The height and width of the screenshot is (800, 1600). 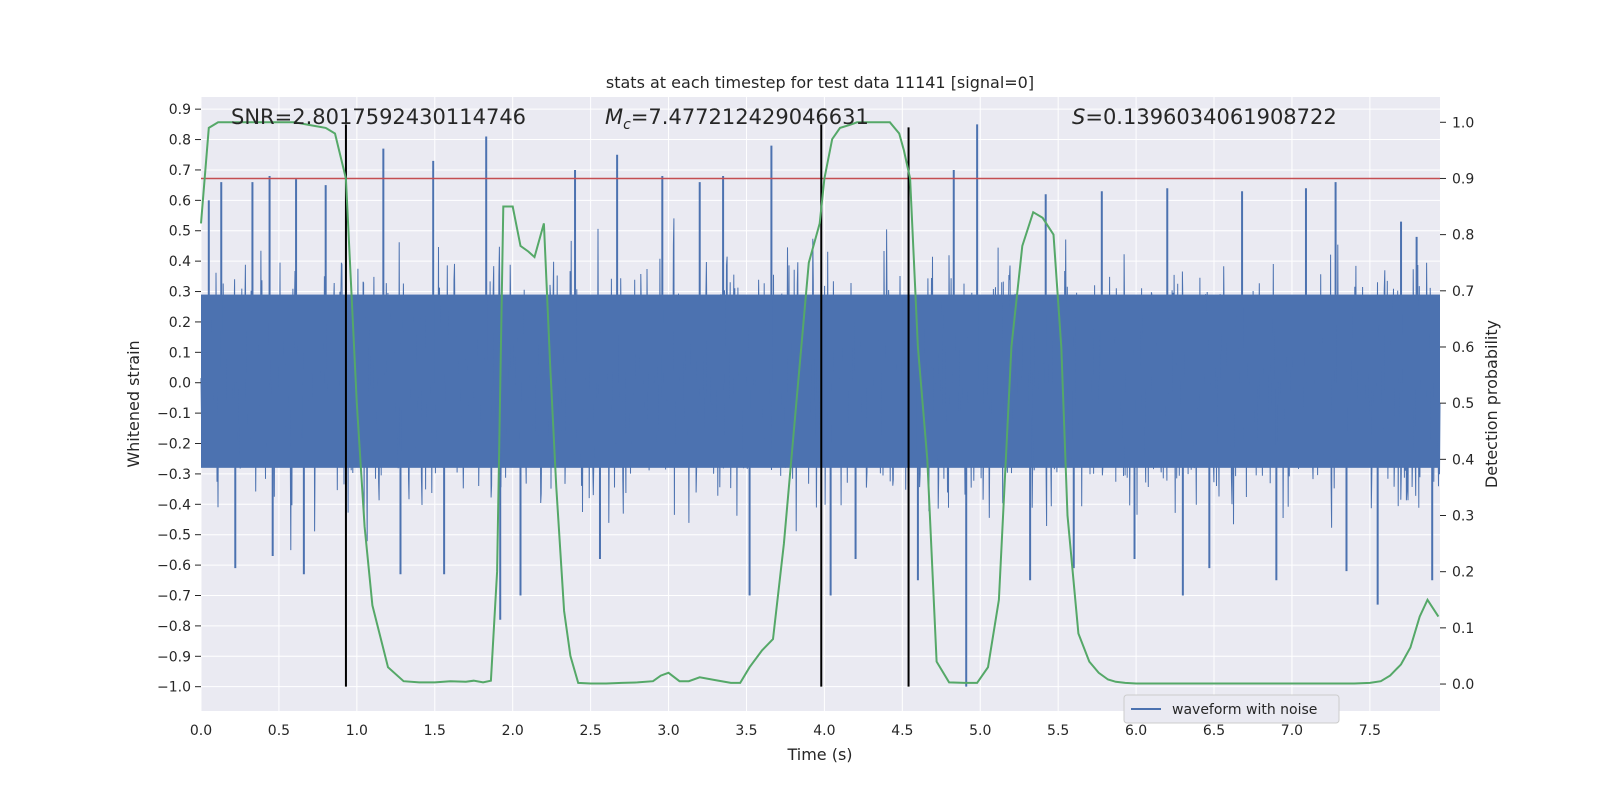 I want to click on y2-tick-label: 0.3, so click(x=1463, y=517).